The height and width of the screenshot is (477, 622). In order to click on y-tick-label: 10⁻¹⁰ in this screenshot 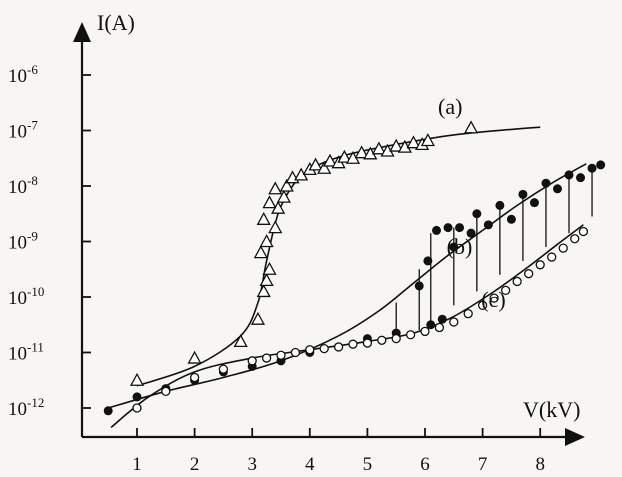, I will do `click(26, 296)`.